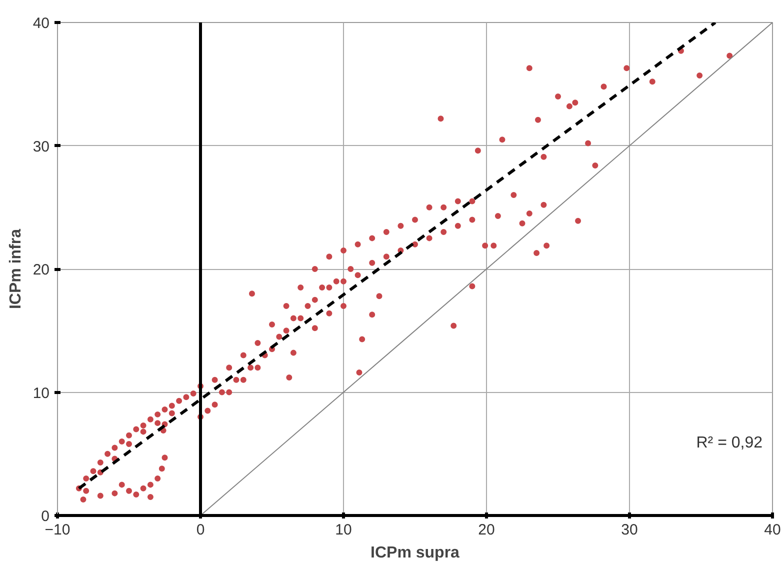  I want to click on x-axis-title: ICPm supra, so click(415, 553).